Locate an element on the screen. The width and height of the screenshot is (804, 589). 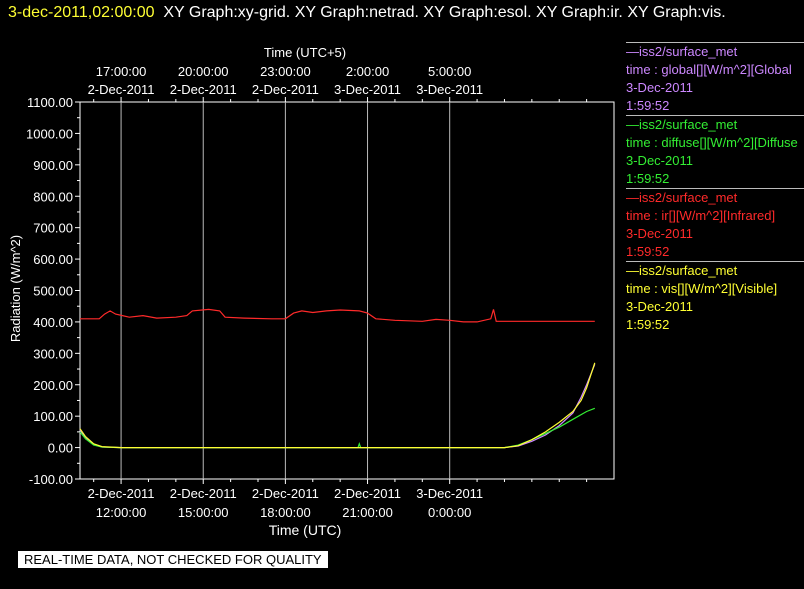
quality-disclaimer: REAL-TIME DATA, NOT CHECKED FOR QUALITY is located at coordinates (173, 559).